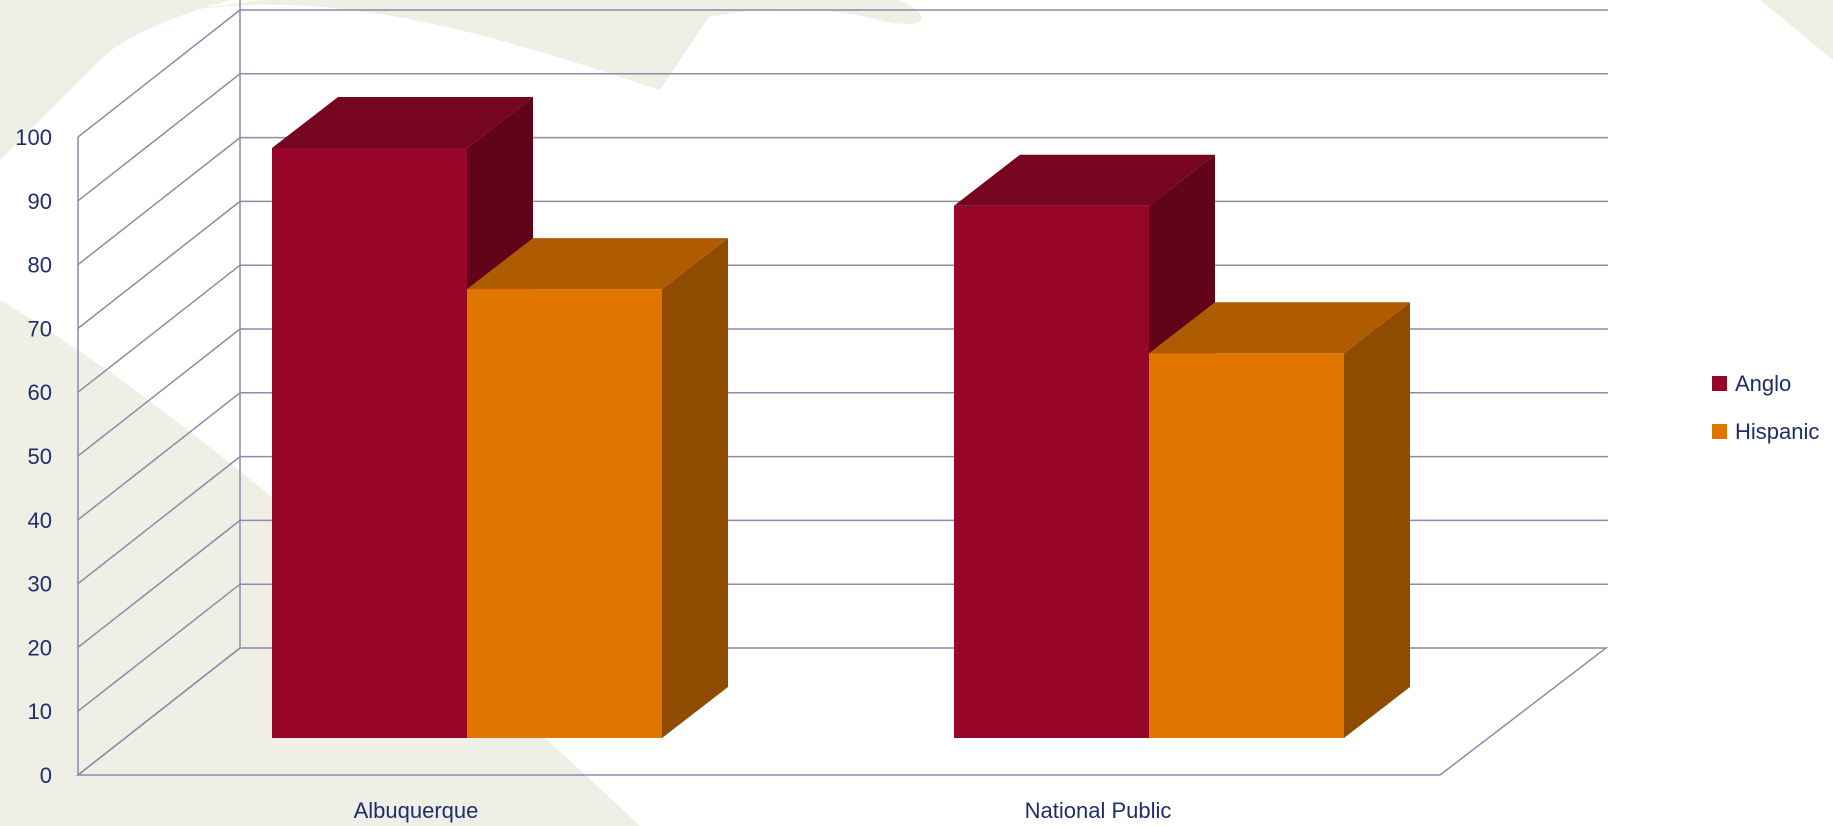 The height and width of the screenshot is (826, 1833). Describe the element at coordinates (40, 392) in the screenshot. I see `y-tick-label: 60` at that location.